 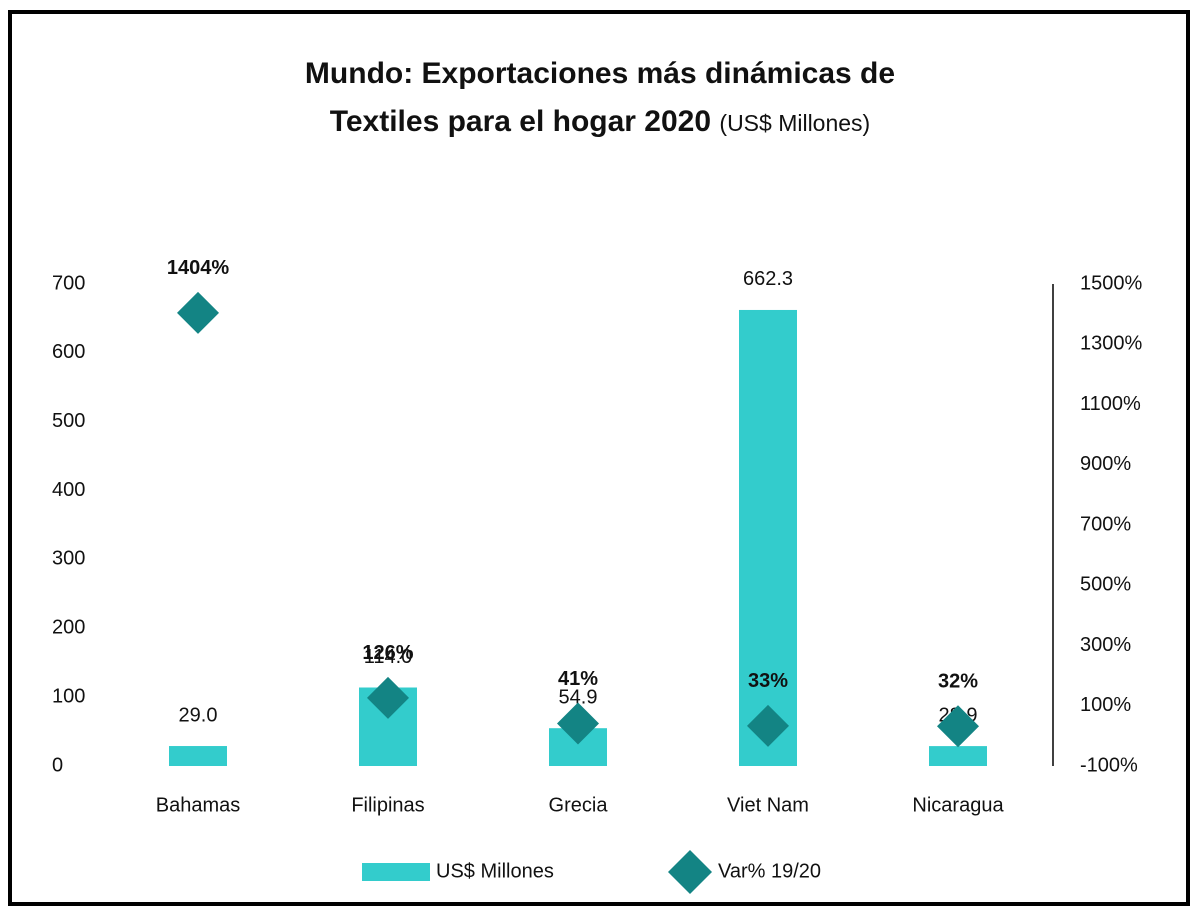 I want to click on data-label: 114.0, so click(x=388, y=657).